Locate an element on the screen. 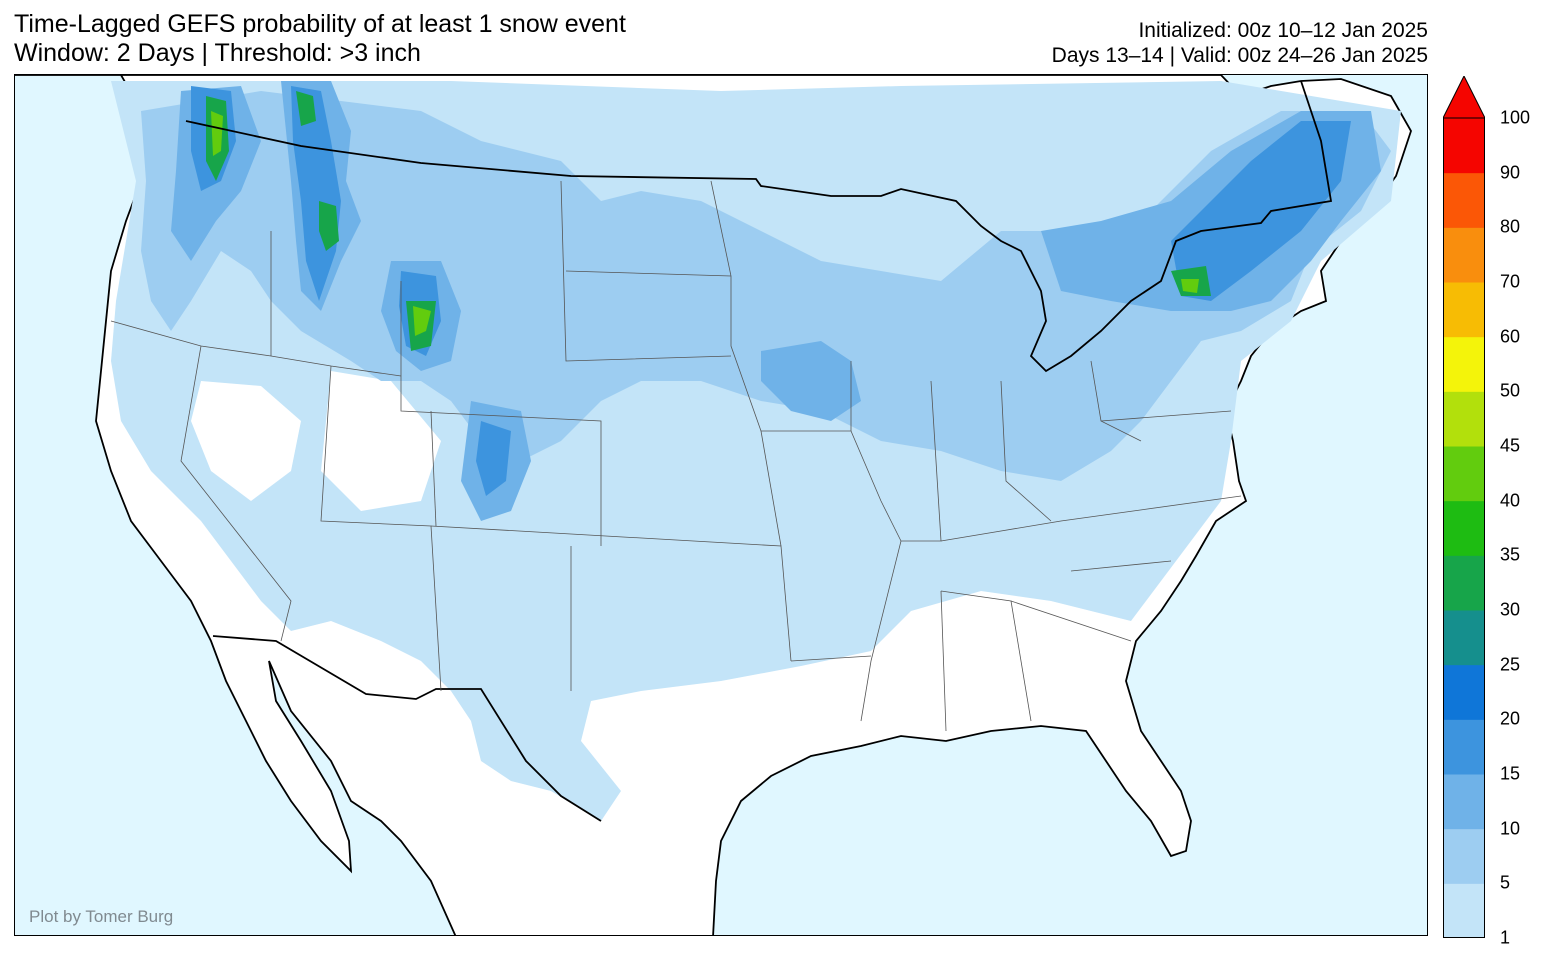 The image size is (1550, 963). colorbar is located at coordinates (1464, 507).